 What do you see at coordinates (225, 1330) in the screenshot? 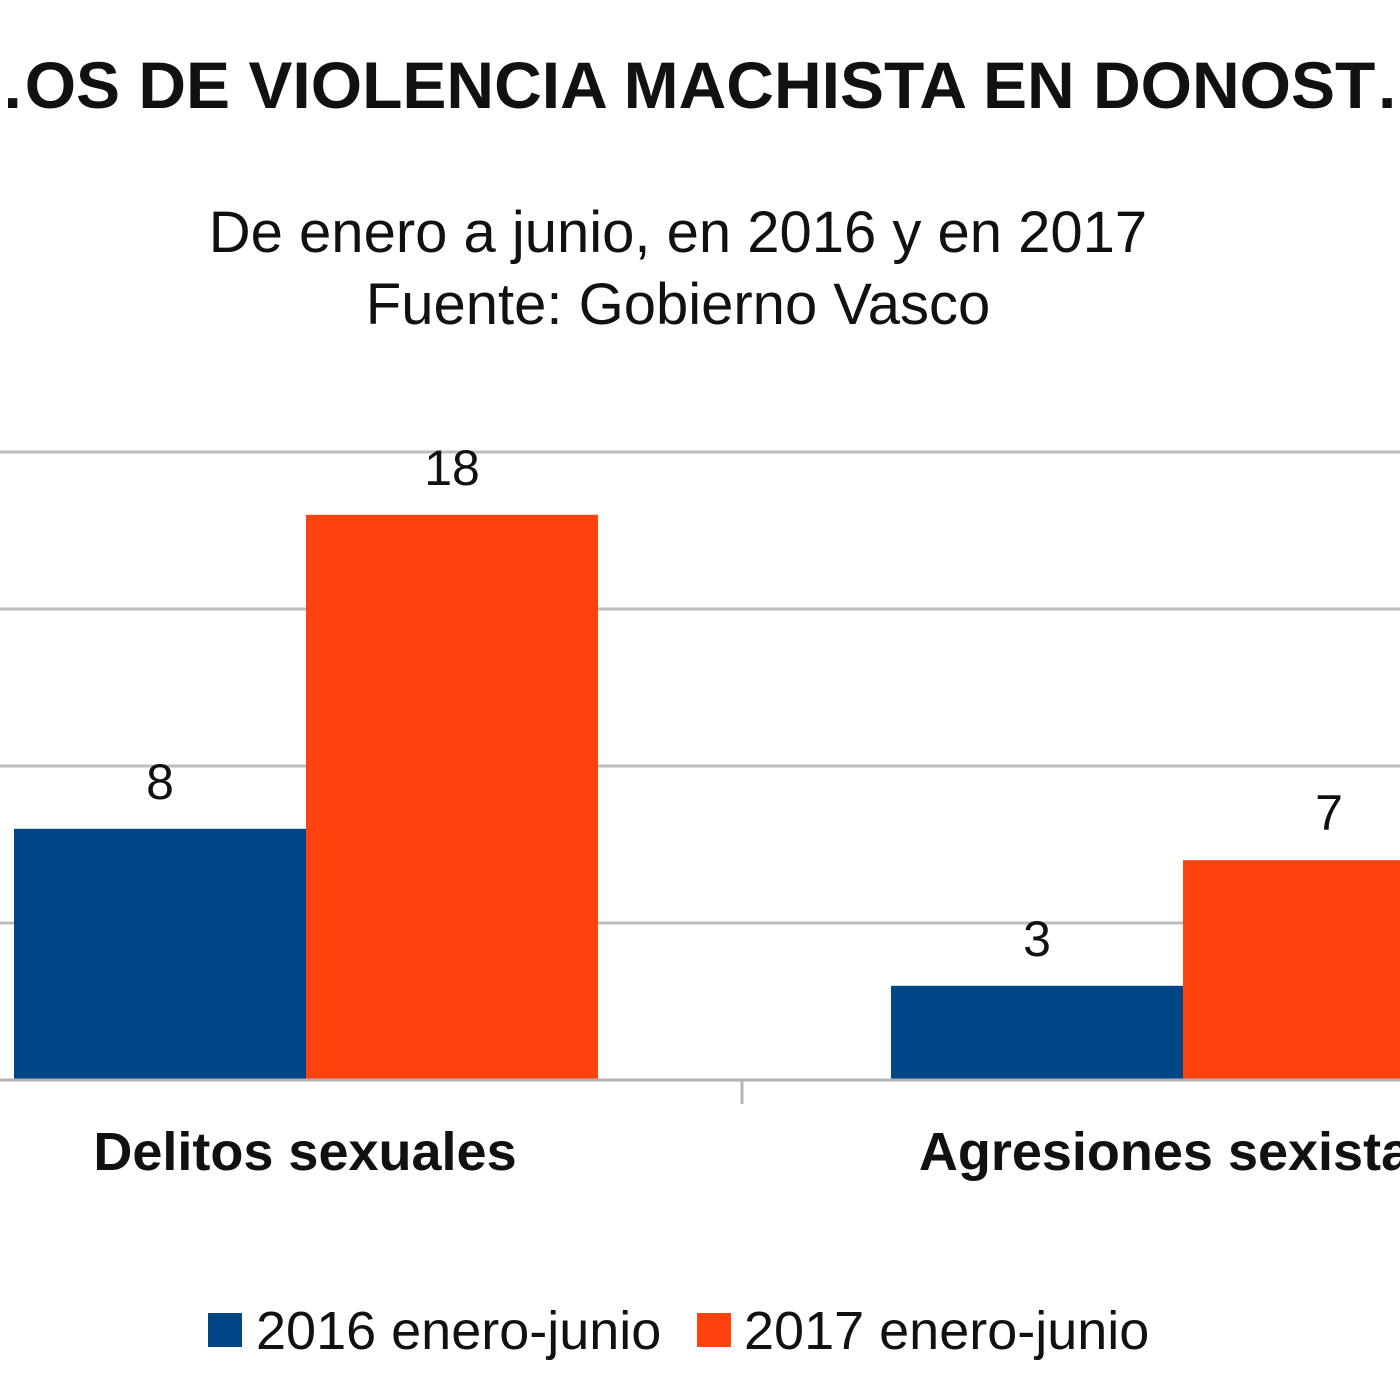
I see `legend-swatch-2016` at bounding box center [225, 1330].